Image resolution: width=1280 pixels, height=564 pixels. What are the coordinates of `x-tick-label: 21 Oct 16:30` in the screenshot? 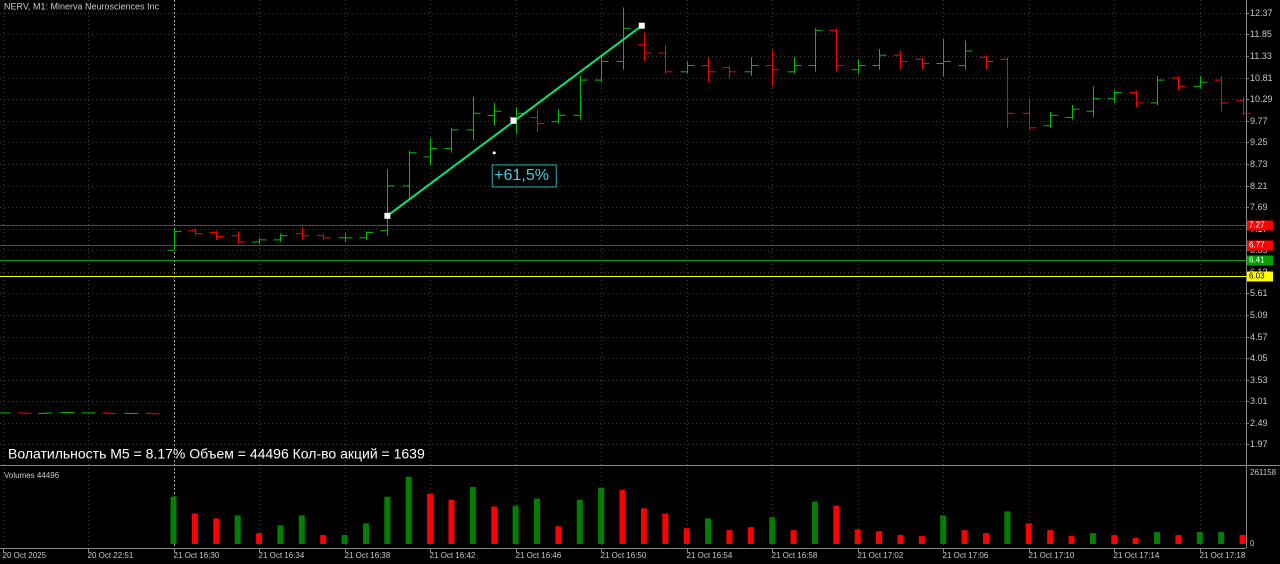 It's located at (197, 555).